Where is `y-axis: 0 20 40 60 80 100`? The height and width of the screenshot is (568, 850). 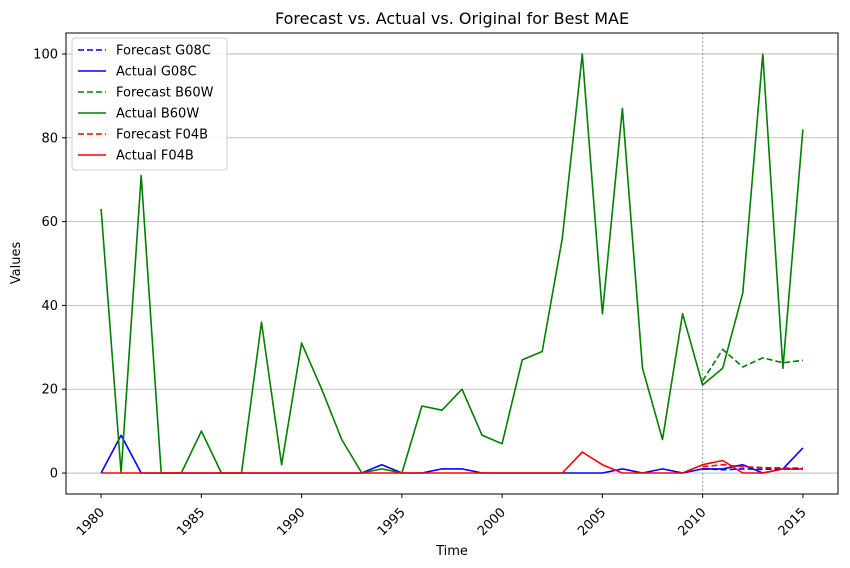
y-axis: 0 20 40 60 80 100 is located at coordinates (49, 264).